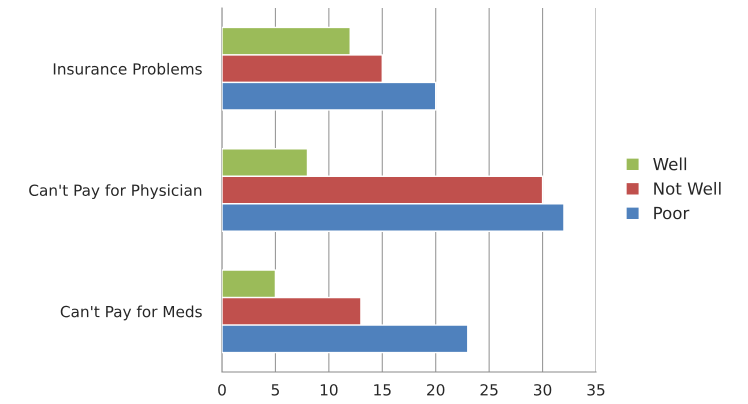 The height and width of the screenshot is (404, 748). What do you see at coordinates (672, 213) in the screenshot?
I see `legend-label: Poor` at bounding box center [672, 213].